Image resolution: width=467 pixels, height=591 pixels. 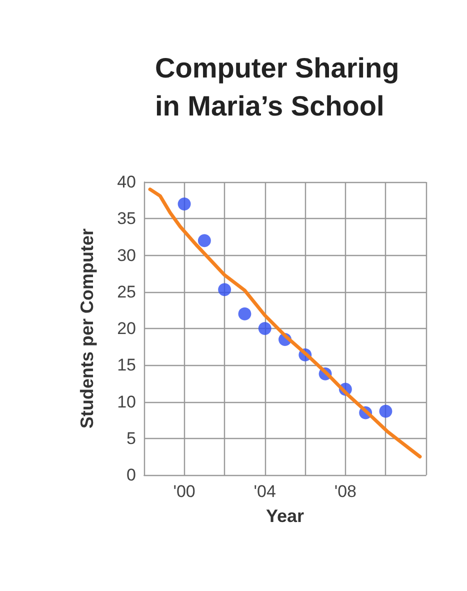 I want to click on y-tick-label: 10, so click(x=126, y=402).